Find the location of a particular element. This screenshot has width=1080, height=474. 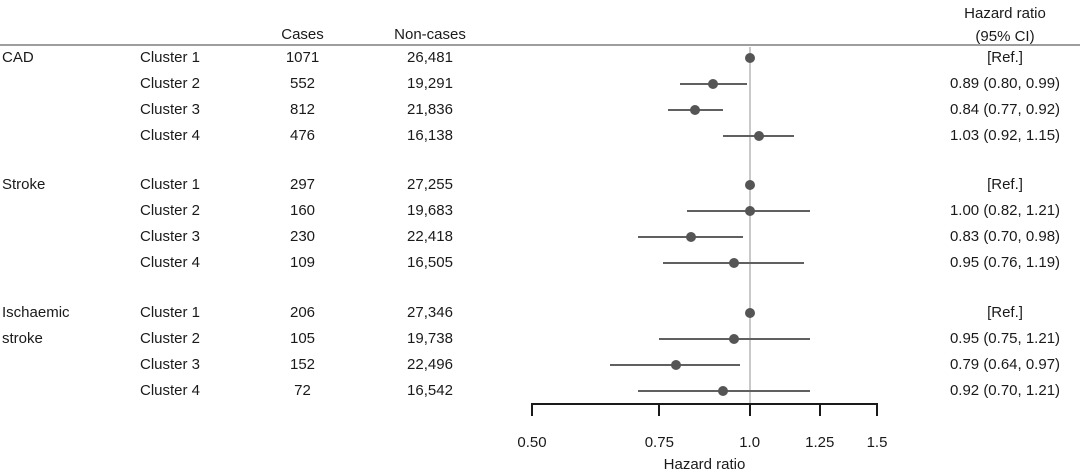

outcome-label: CAD is located at coordinates (18, 57).